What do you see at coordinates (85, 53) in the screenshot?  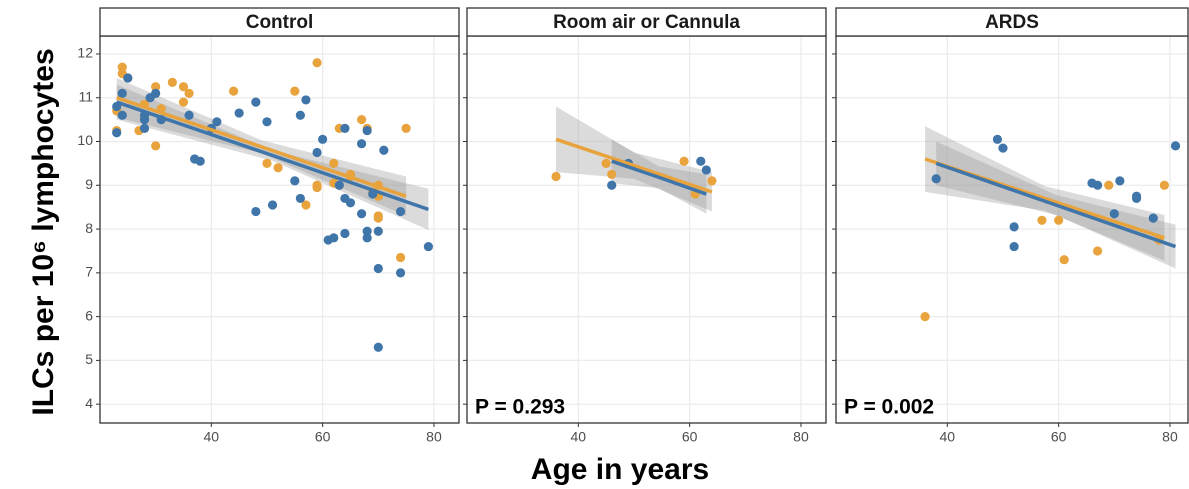 I see `y-tick-label: 12` at bounding box center [85, 53].